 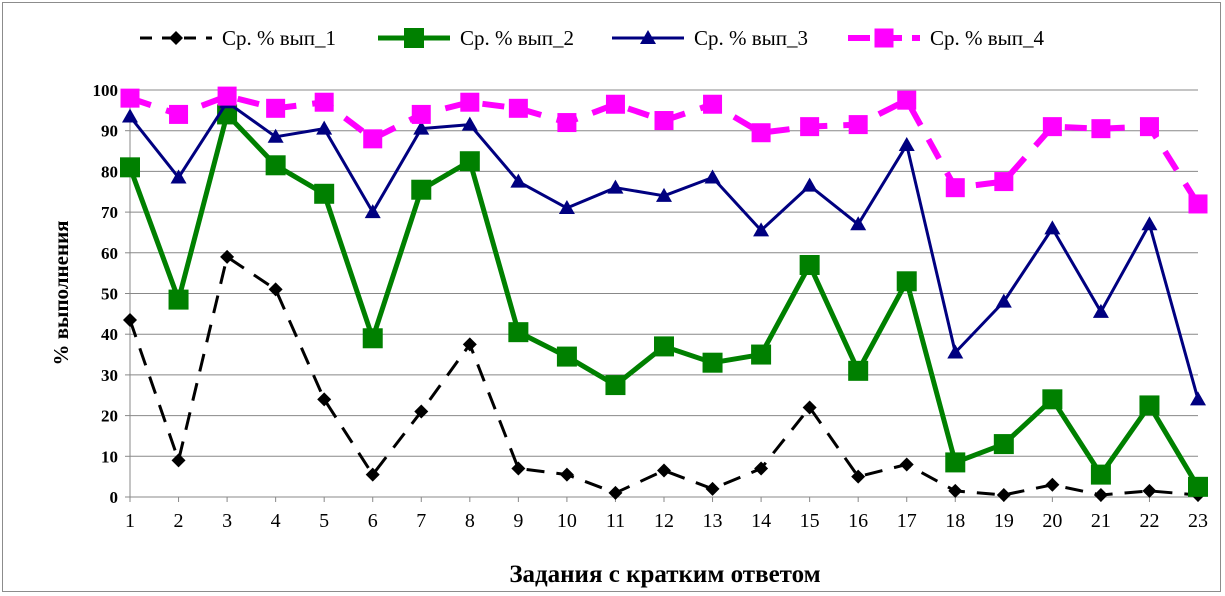 I want to click on x-tick-label: 13, so click(x=713, y=521).